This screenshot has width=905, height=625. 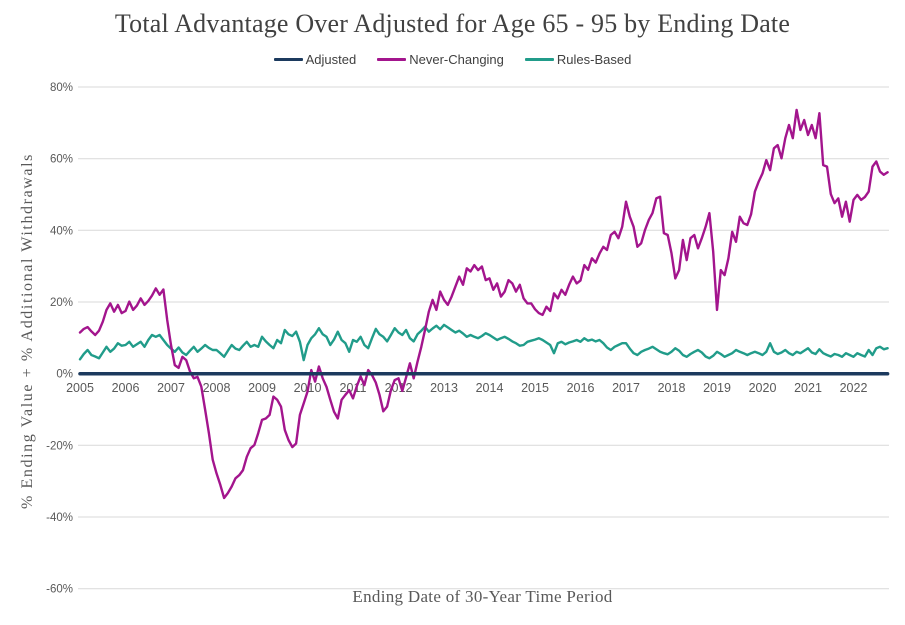 What do you see at coordinates (392, 59) in the screenshot?
I see `legend-line-swatch-never-changing` at bounding box center [392, 59].